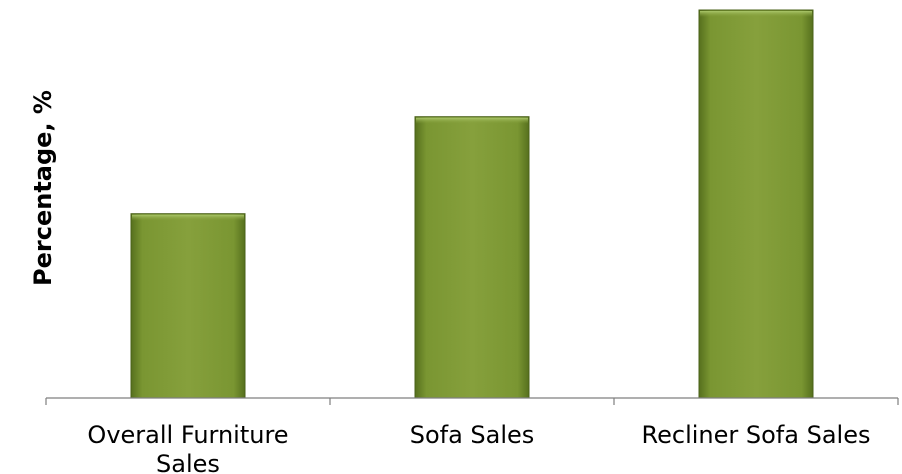  Describe the element at coordinates (187, 435) in the screenshot. I see `x-tick-label-1-line-1: Overall Furniture` at that location.